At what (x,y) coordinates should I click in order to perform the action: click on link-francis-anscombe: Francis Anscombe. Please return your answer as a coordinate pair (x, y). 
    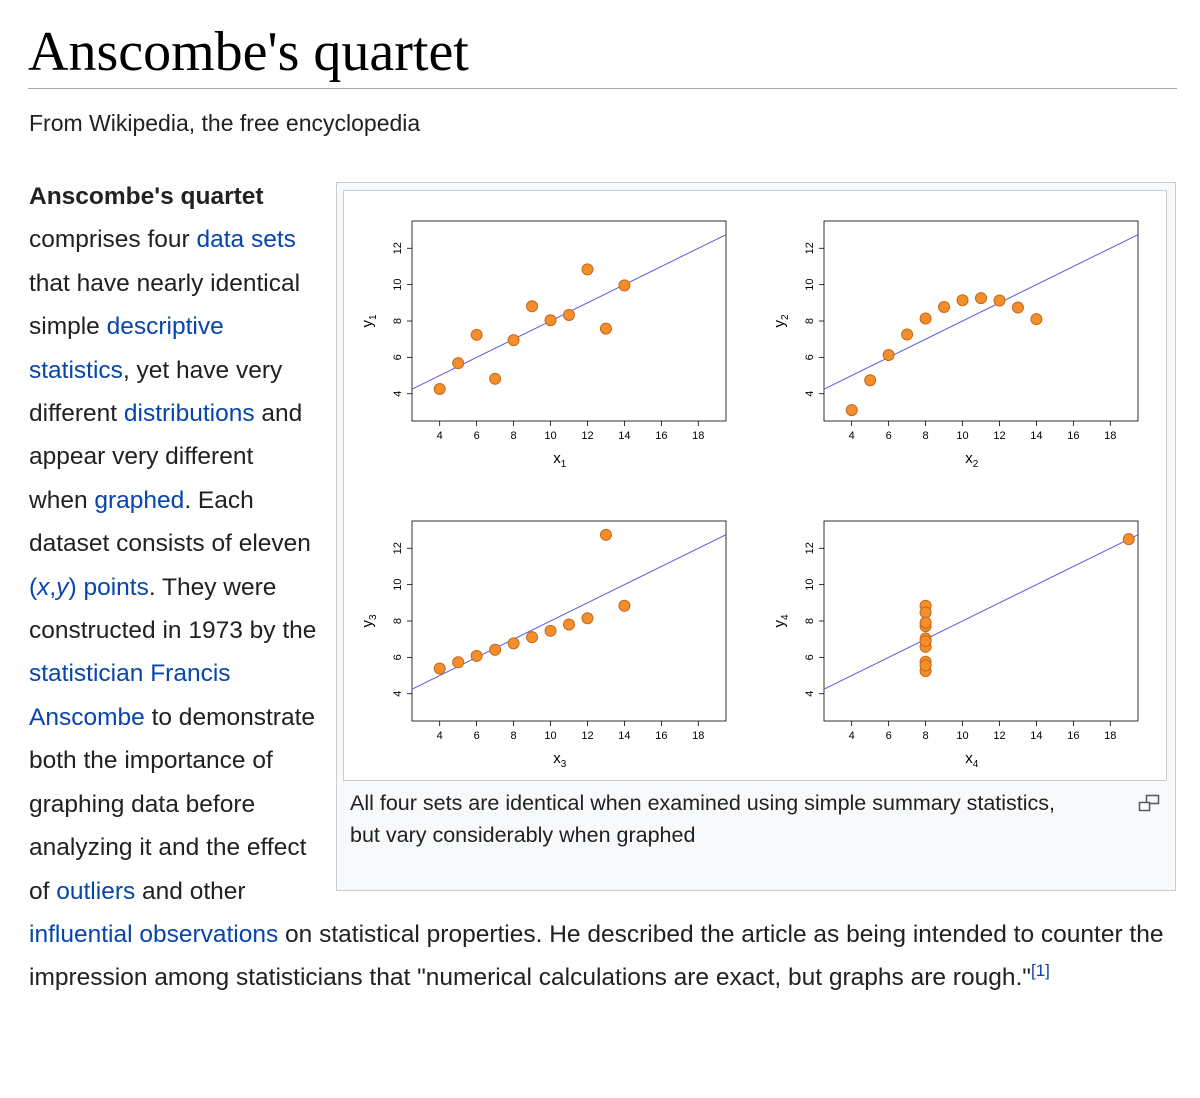
    Looking at the image, I should click on (130, 695).